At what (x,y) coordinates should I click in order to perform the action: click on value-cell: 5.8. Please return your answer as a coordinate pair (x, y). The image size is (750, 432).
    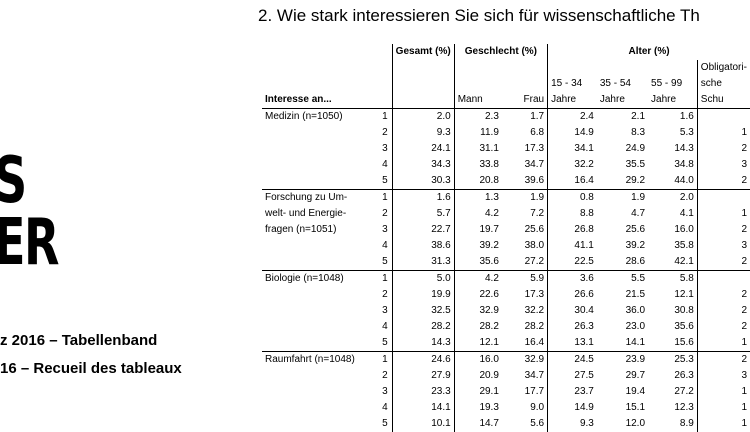
    Looking at the image, I should click on (672, 279).